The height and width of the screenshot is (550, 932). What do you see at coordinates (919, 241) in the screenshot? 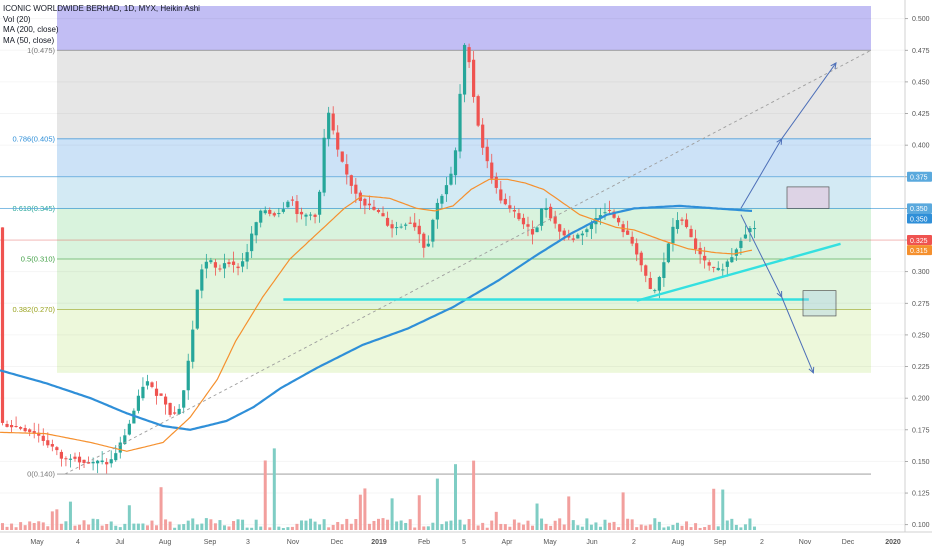
I see `price-badge-label: 0.325` at bounding box center [919, 241].